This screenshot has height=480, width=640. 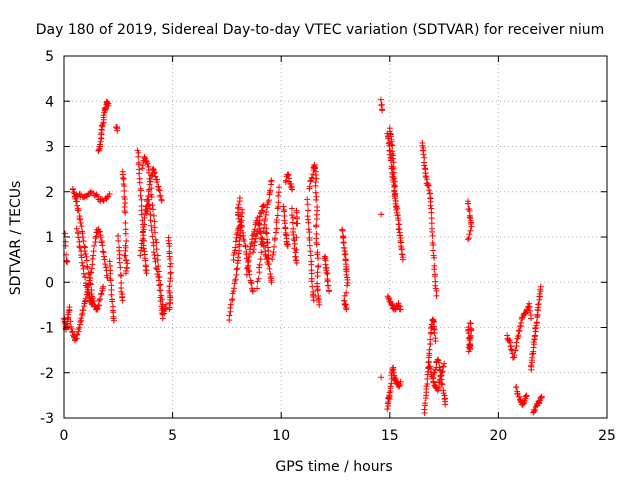 I want to click on y-tick-label: 3, so click(x=49, y=148).